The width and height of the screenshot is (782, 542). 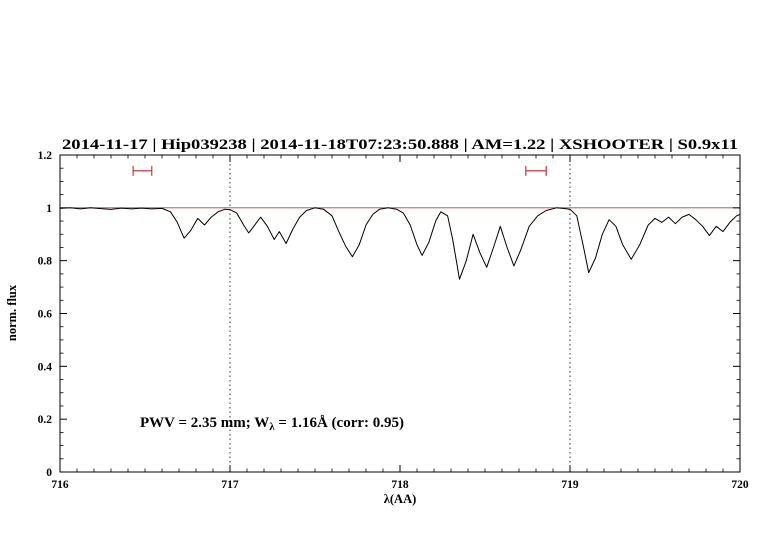 I want to click on spectrum-line, so click(x=400, y=243).